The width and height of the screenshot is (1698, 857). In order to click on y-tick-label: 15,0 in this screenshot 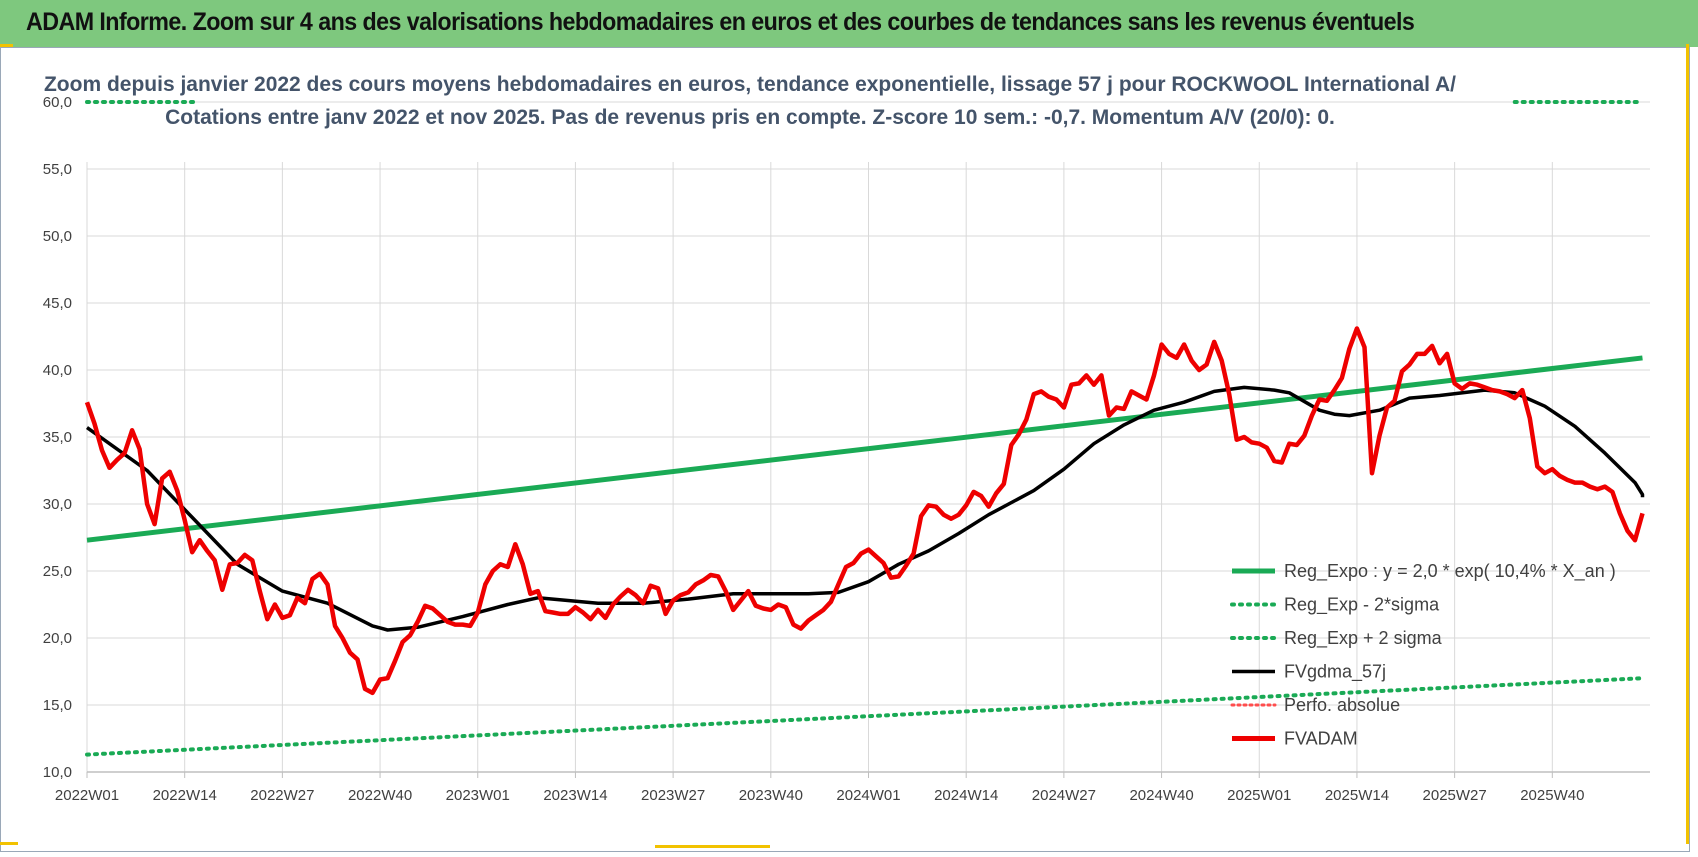, I will do `click(57, 705)`.